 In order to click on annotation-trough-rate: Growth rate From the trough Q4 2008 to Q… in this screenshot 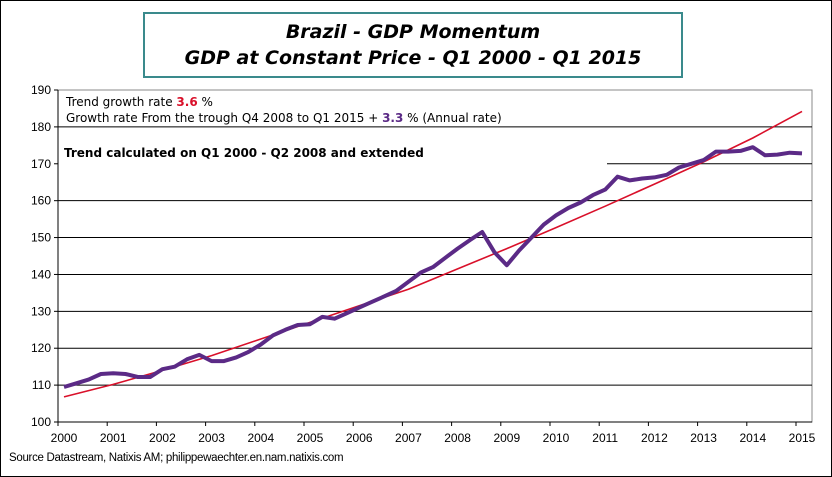, I will do `click(284, 118)`.